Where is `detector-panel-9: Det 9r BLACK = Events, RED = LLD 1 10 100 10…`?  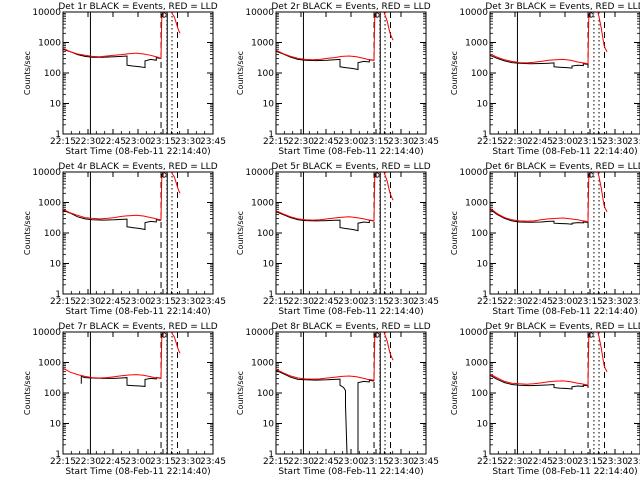
detector-panel-9: Det 9r BLACK = Events, RED = LLD 1 10 100 10… is located at coordinates (545, 399).